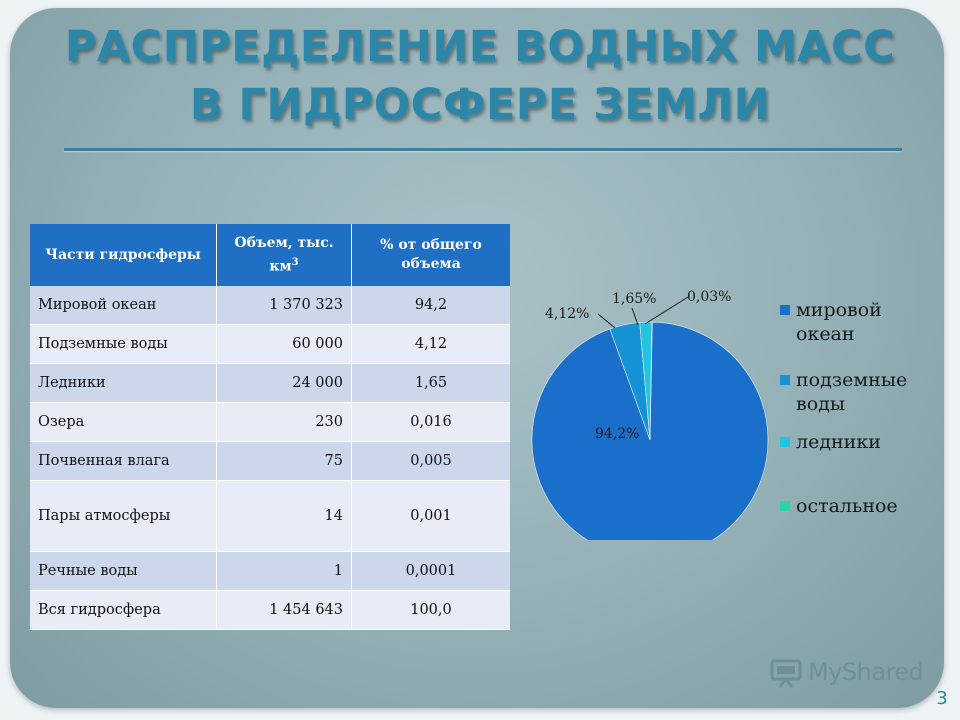  What do you see at coordinates (480, 105) in the screenshot?
I see `title-line-2: В ГИДРОСФЕРЕ ЗЕМЛИ` at bounding box center [480, 105].